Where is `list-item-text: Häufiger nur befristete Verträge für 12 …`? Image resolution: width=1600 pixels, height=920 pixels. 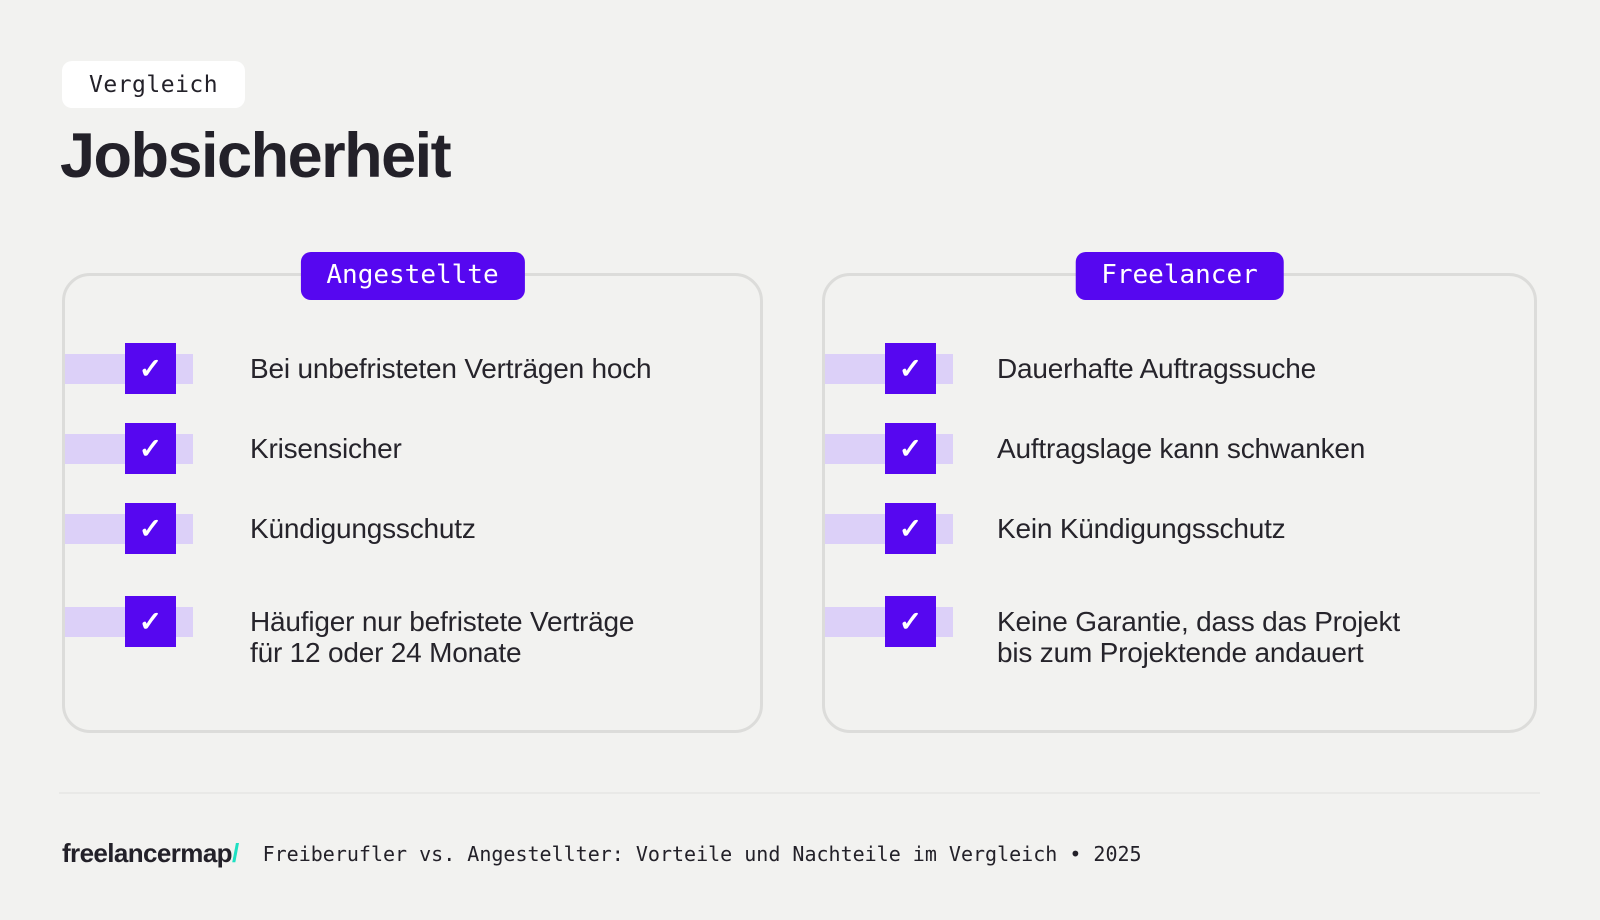
list-item-text: Häufiger nur befristete Verträge für 12 … is located at coordinates (442, 636).